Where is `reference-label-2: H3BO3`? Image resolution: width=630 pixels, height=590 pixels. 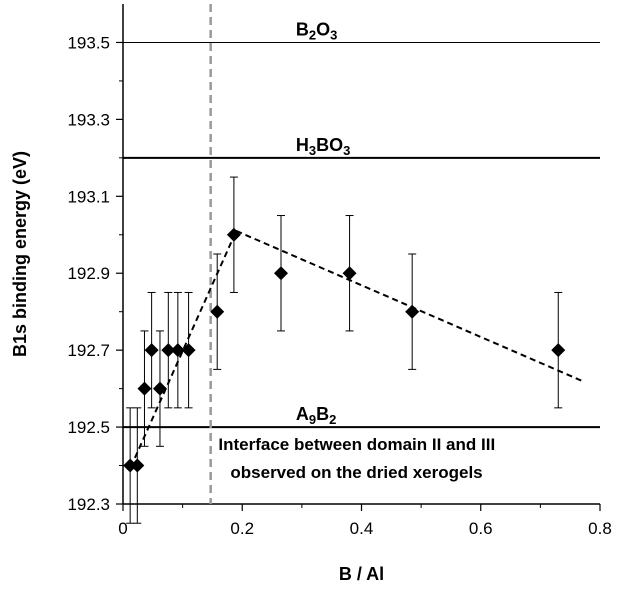
reference-label-2: H3BO3 is located at coordinates (323, 146).